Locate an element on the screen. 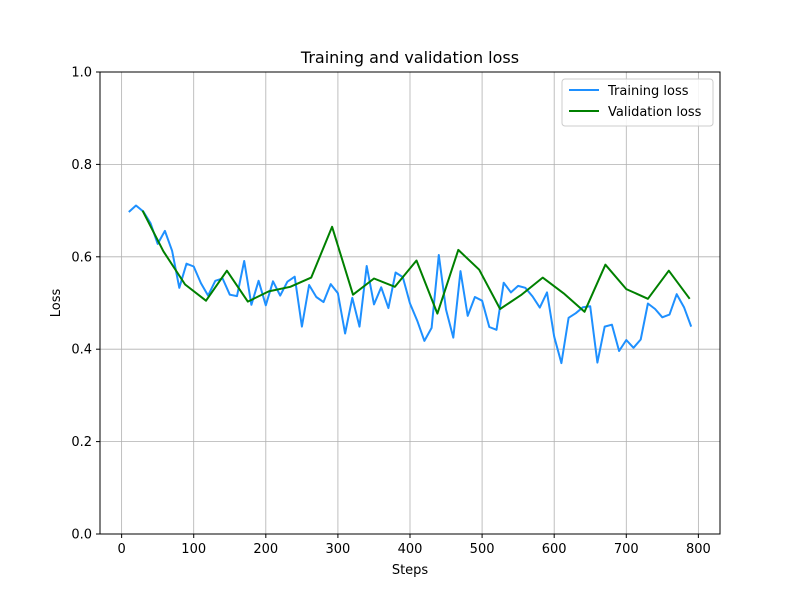  x-tick-label: 700 is located at coordinates (626, 549).